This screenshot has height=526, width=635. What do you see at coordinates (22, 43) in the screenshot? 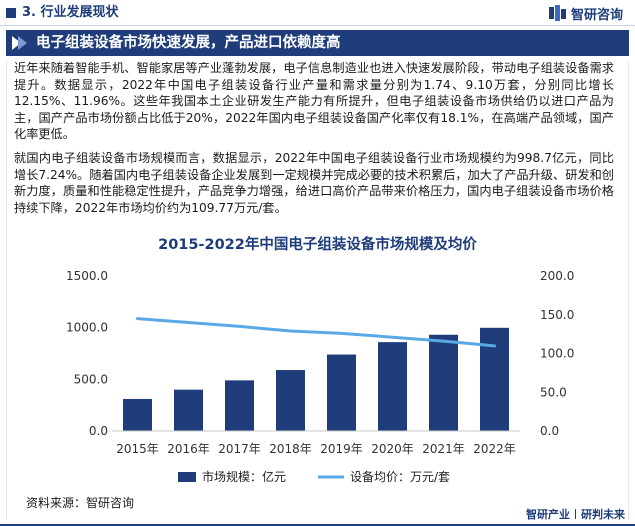
I see `title-arrow-accent-icon` at bounding box center [22, 43].